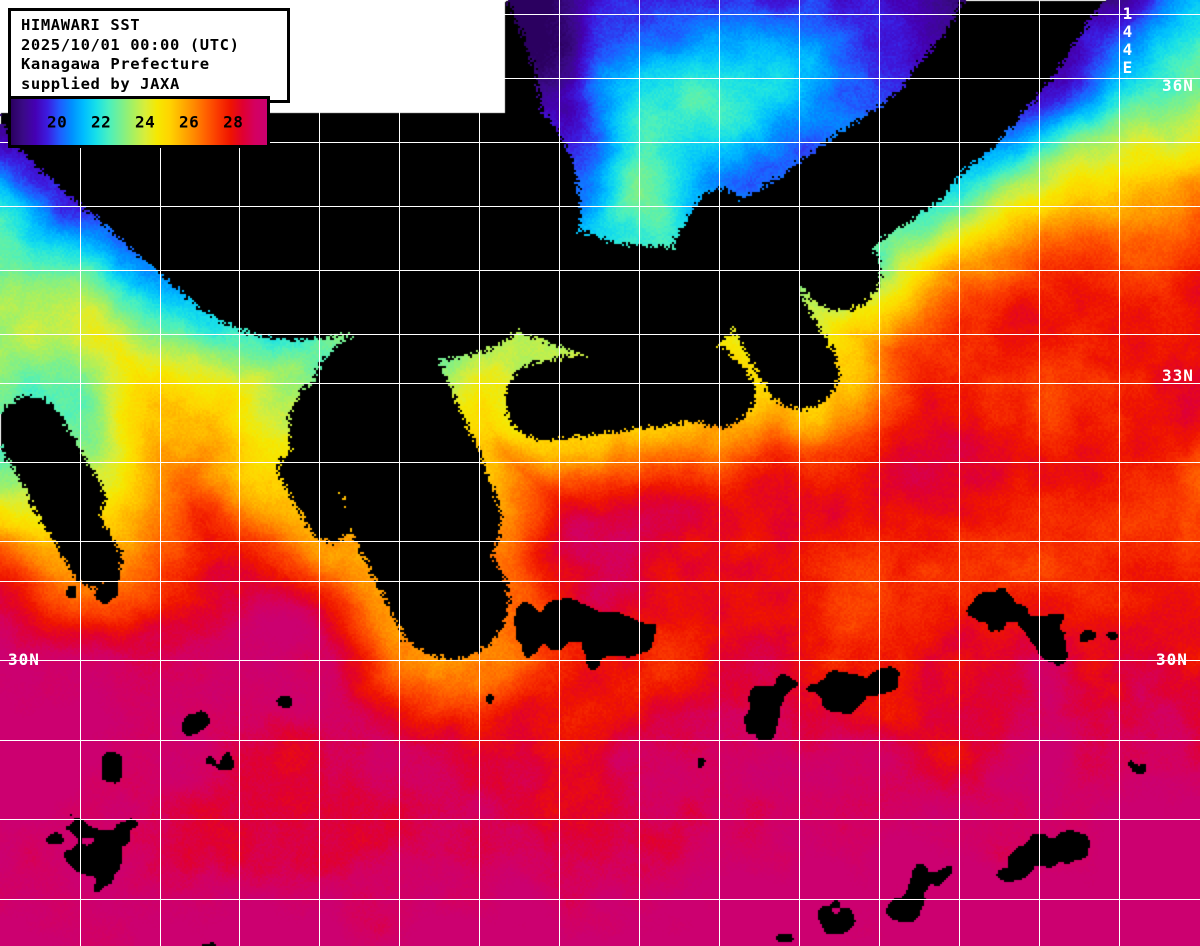  Describe the element at coordinates (487, 40) in the screenshot. I see `graticule-label-136e: 136E` at that location.